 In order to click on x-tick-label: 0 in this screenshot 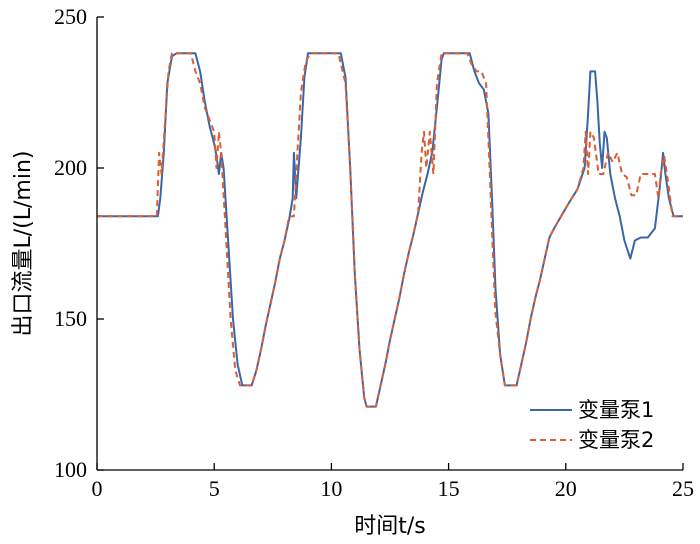, I will do `click(97, 488)`.